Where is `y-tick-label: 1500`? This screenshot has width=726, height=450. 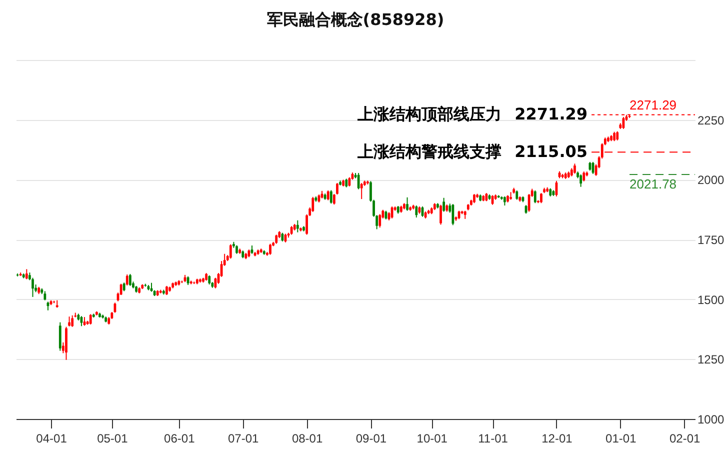 y-tick-label: 1500 is located at coordinates (711, 299).